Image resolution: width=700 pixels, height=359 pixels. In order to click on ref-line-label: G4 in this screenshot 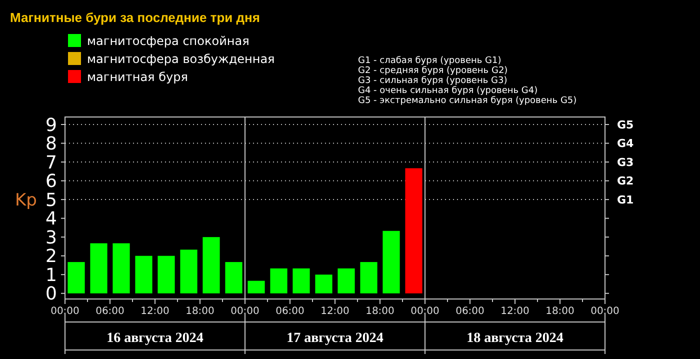, I will do `click(625, 143)`.